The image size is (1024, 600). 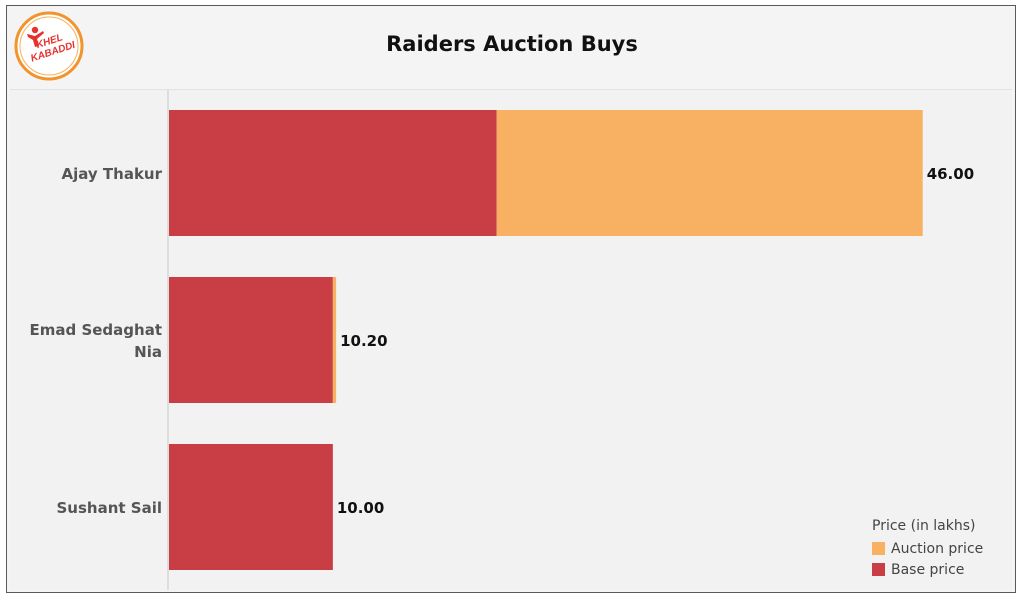 What do you see at coordinates (512, 44) in the screenshot?
I see `chart-title: Raiders Auction Buys` at bounding box center [512, 44].